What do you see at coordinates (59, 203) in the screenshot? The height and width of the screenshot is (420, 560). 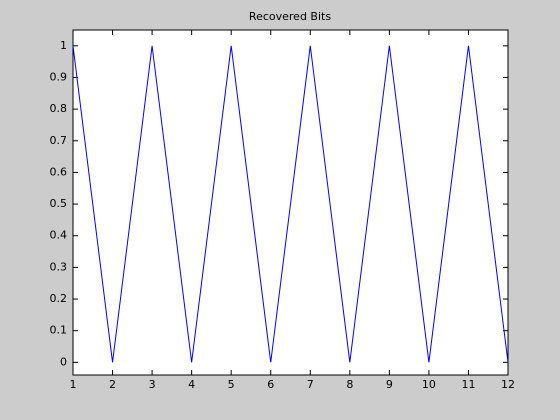 I see `y-tick-label: 0.5` at bounding box center [59, 203].